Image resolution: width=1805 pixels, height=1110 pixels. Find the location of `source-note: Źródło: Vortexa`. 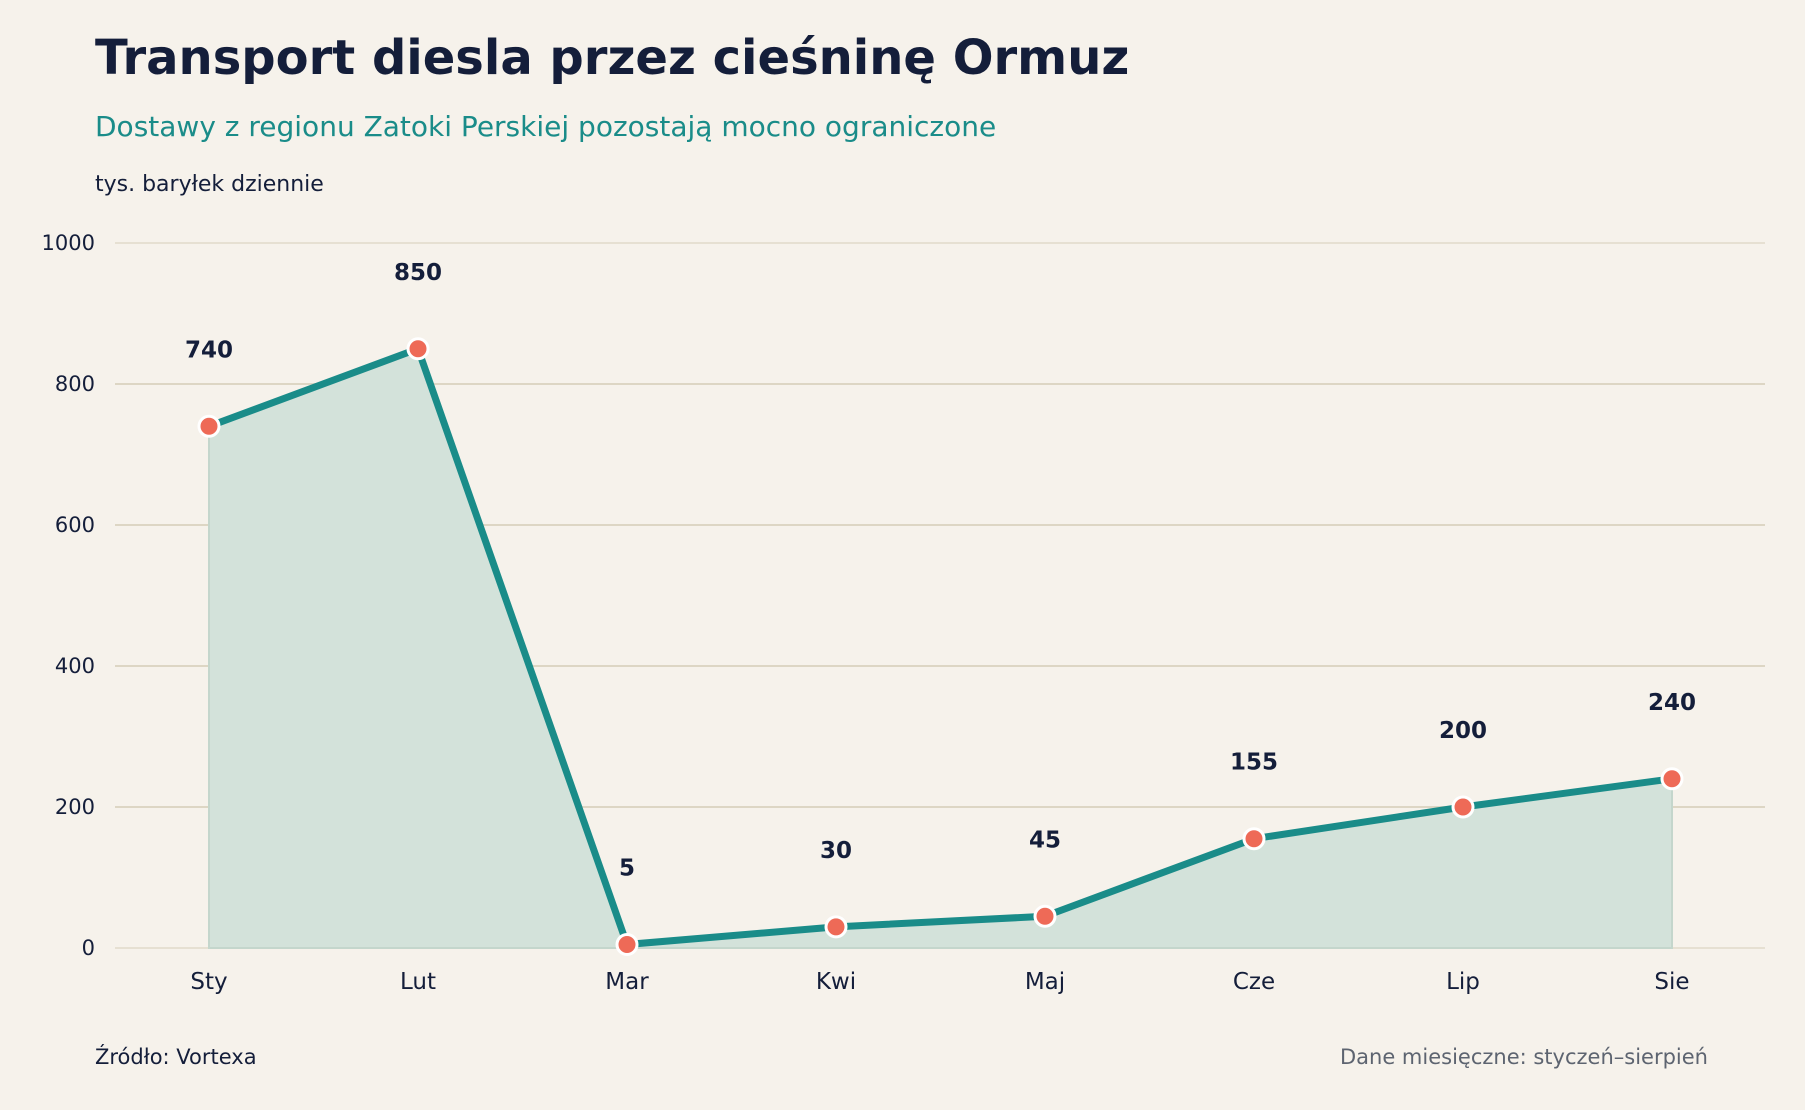

source-note: Źródło: Vortexa is located at coordinates (176, 1057).